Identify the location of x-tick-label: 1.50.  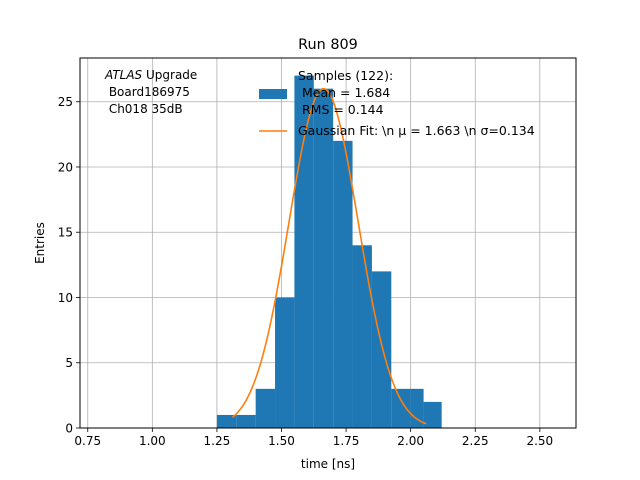
(281, 441).